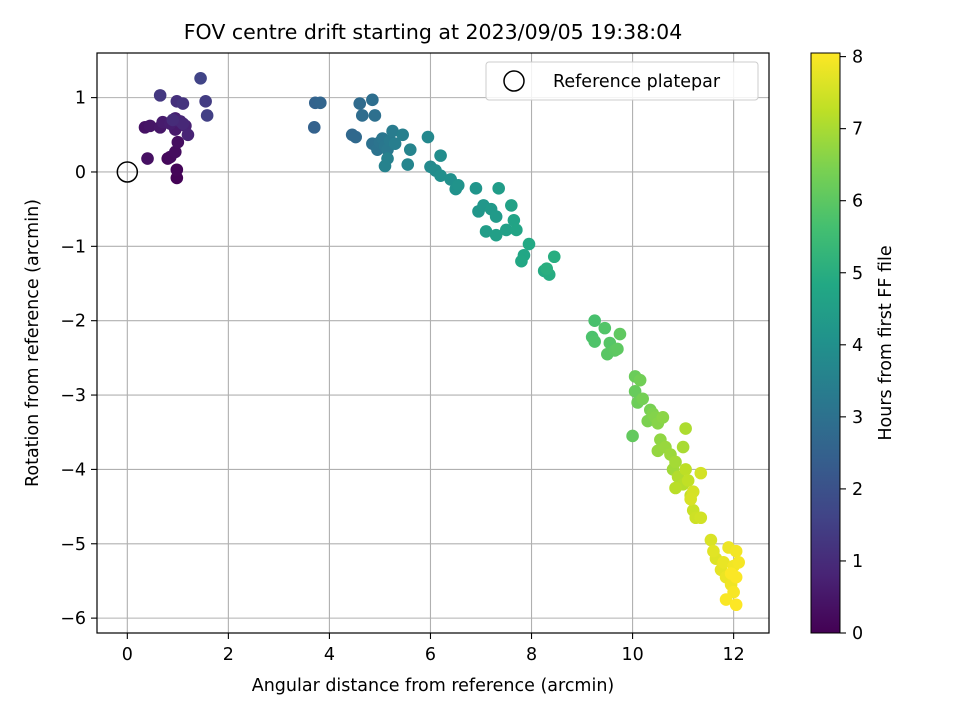 The image size is (960, 720). What do you see at coordinates (637, 82) in the screenshot?
I see `legend-entry-reference-platepar: Reference platepar` at bounding box center [637, 82].